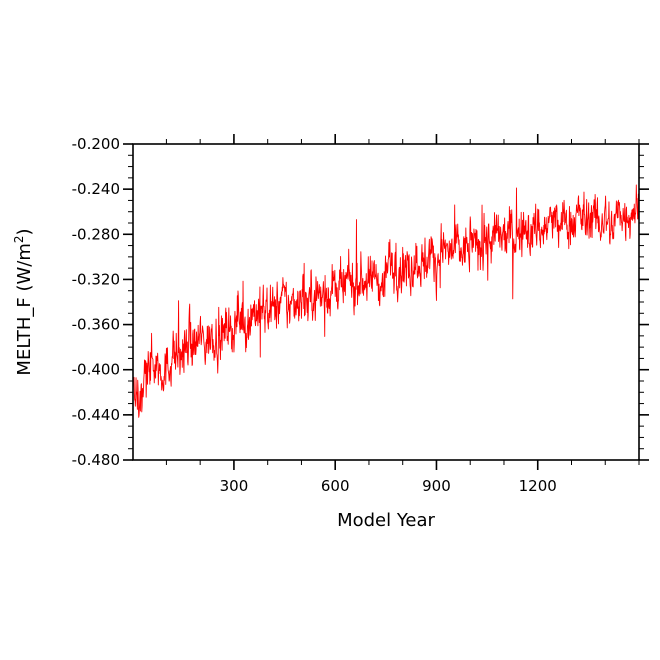 This screenshot has height=660, width=660. I want to click on x-axis-title: Model Year, so click(386, 520).